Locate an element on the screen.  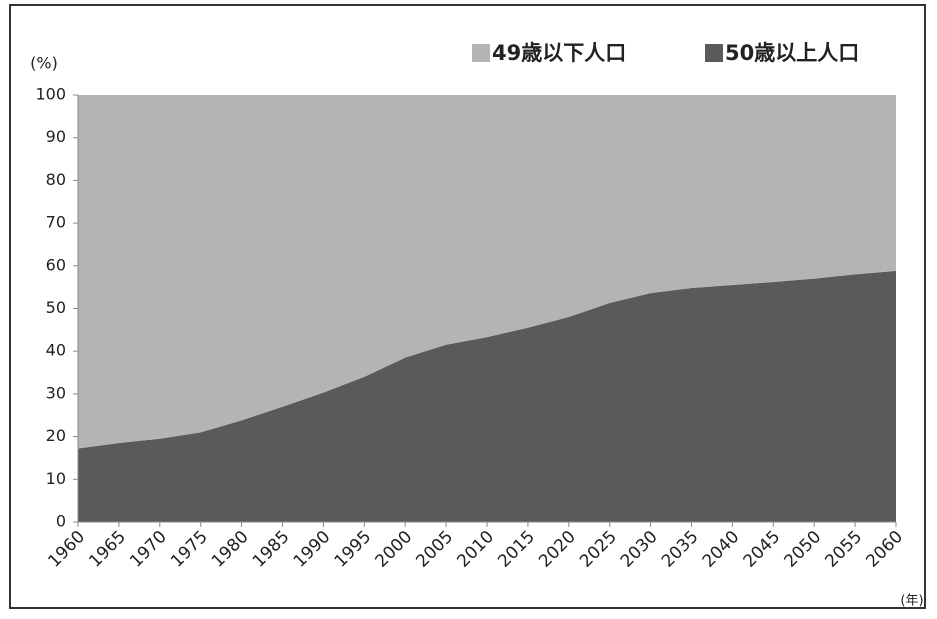
x-tick-label: 1980 is located at coordinates (230, 549).